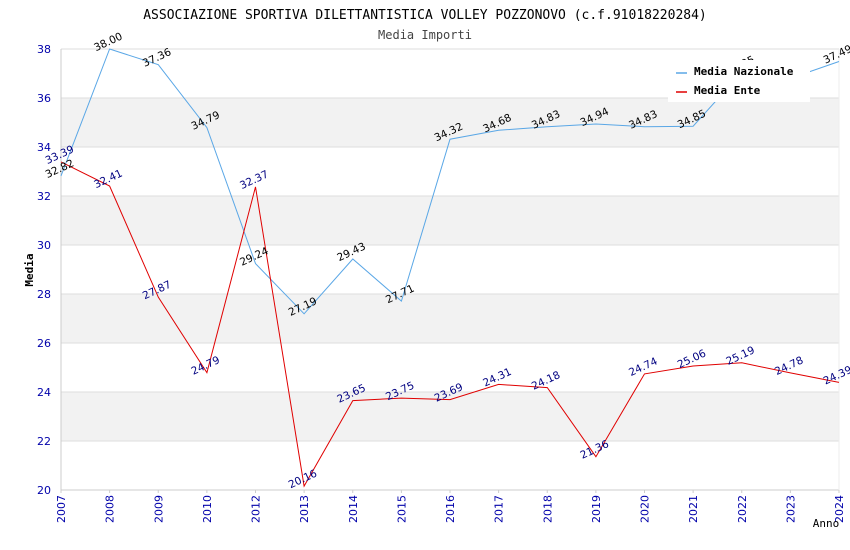 This screenshot has width=850, height=550. Describe the element at coordinates (596, 509) in the screenshot. I see `x-tick-label: 2019` at that location.